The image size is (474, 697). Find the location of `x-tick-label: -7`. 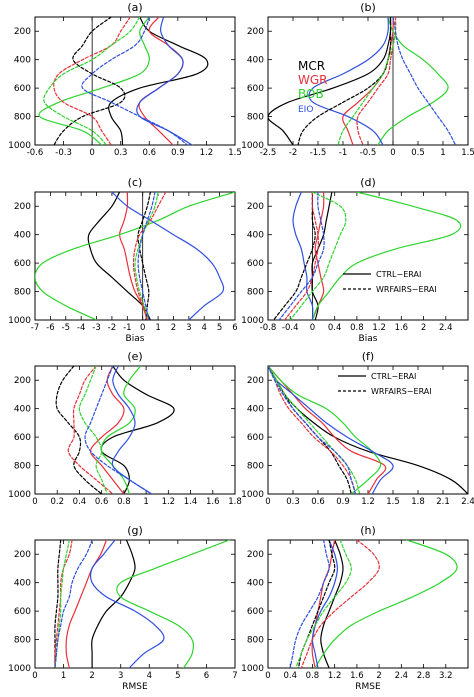

x-tick-label: -7 is located at coordinates (35, 328).